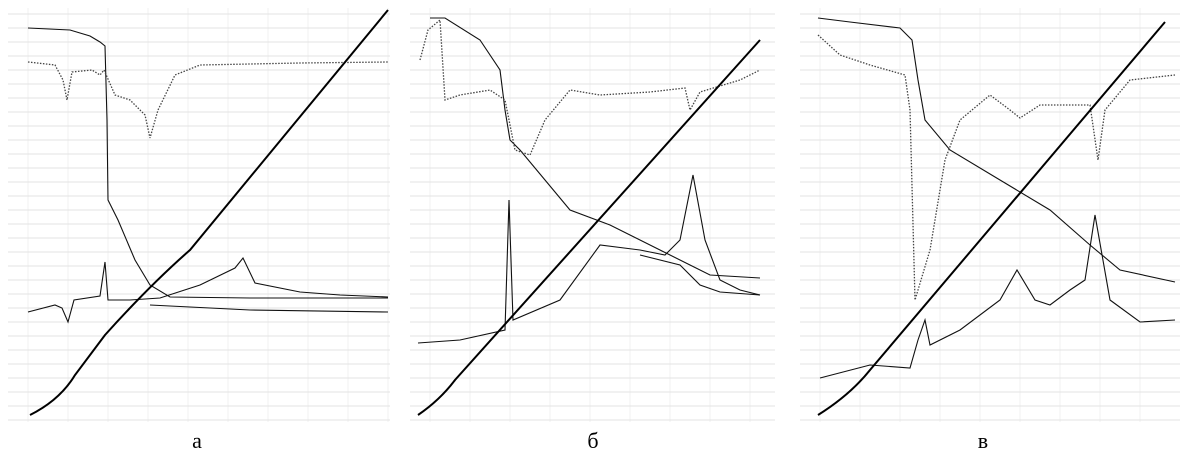 The height and width of the screenshot is (458, 1187). What do you see at coordinates (592, 440) in the screenshot?
I see `panel-label: б` at bounding box center [592, 440].